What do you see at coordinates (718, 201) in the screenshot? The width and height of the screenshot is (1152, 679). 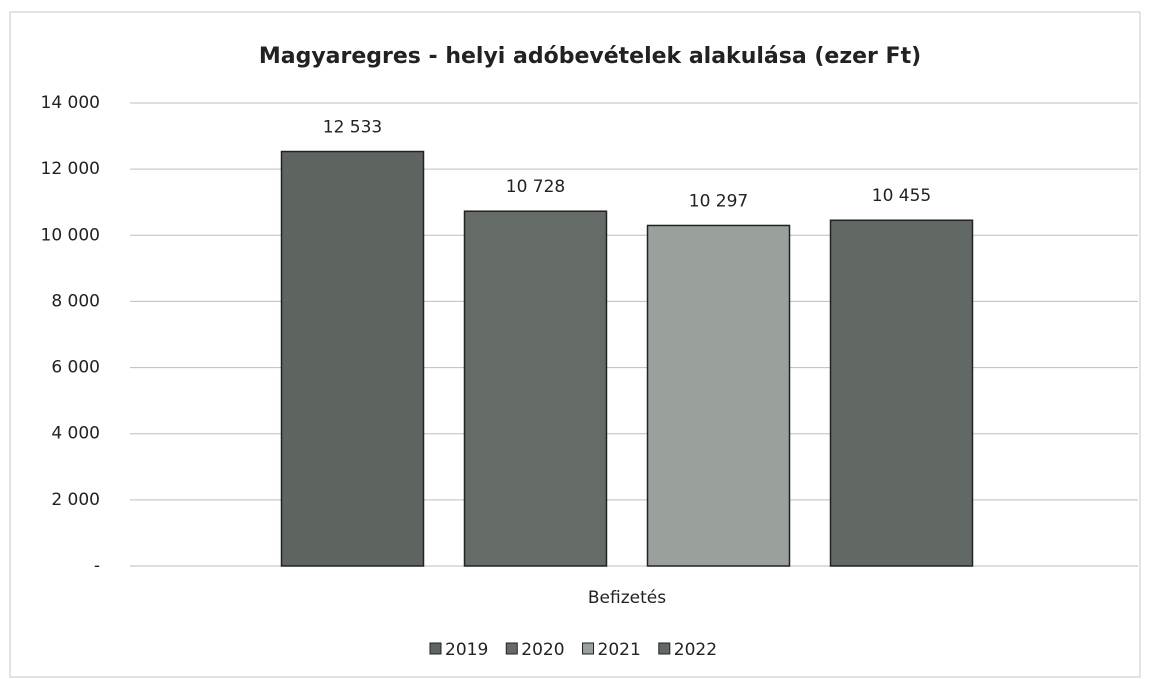 I see `data-label: 10 297` at bounding box center [718, 201].